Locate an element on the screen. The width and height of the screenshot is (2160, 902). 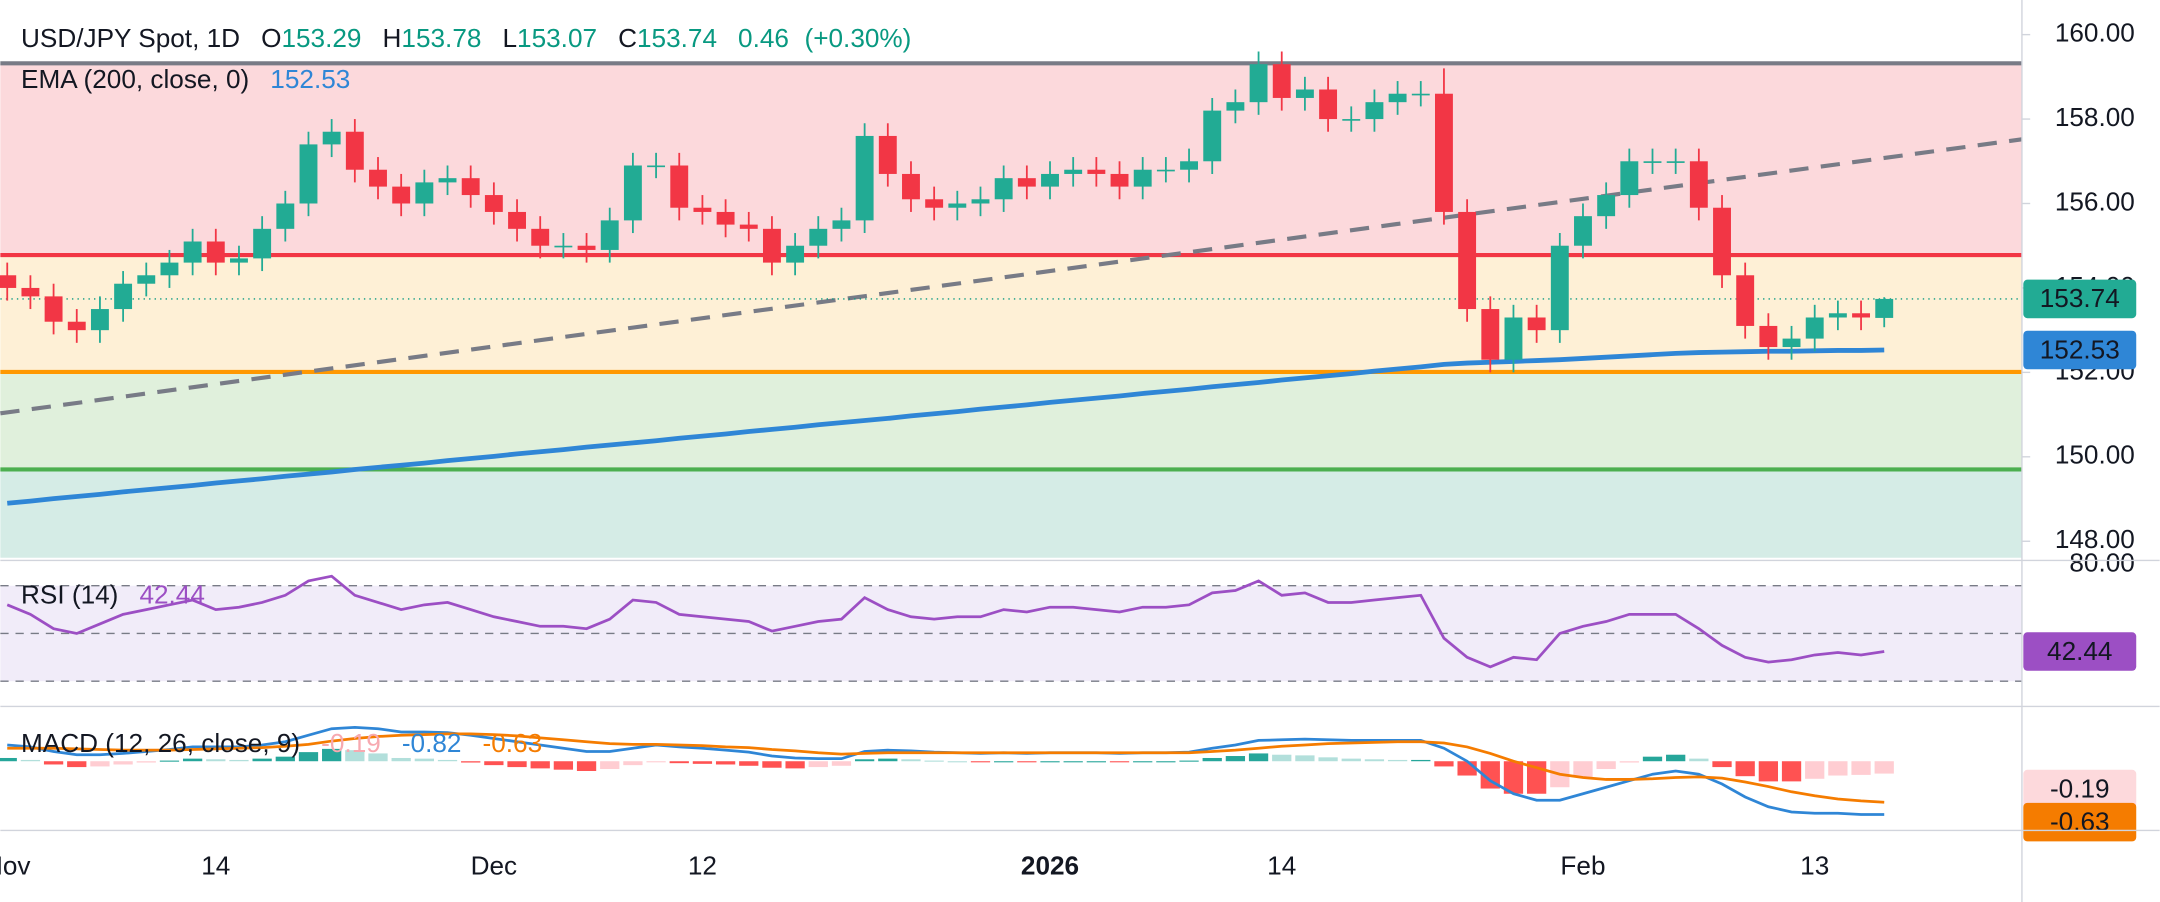
signal-value: -0.63 is located at coordinates (513, 743).